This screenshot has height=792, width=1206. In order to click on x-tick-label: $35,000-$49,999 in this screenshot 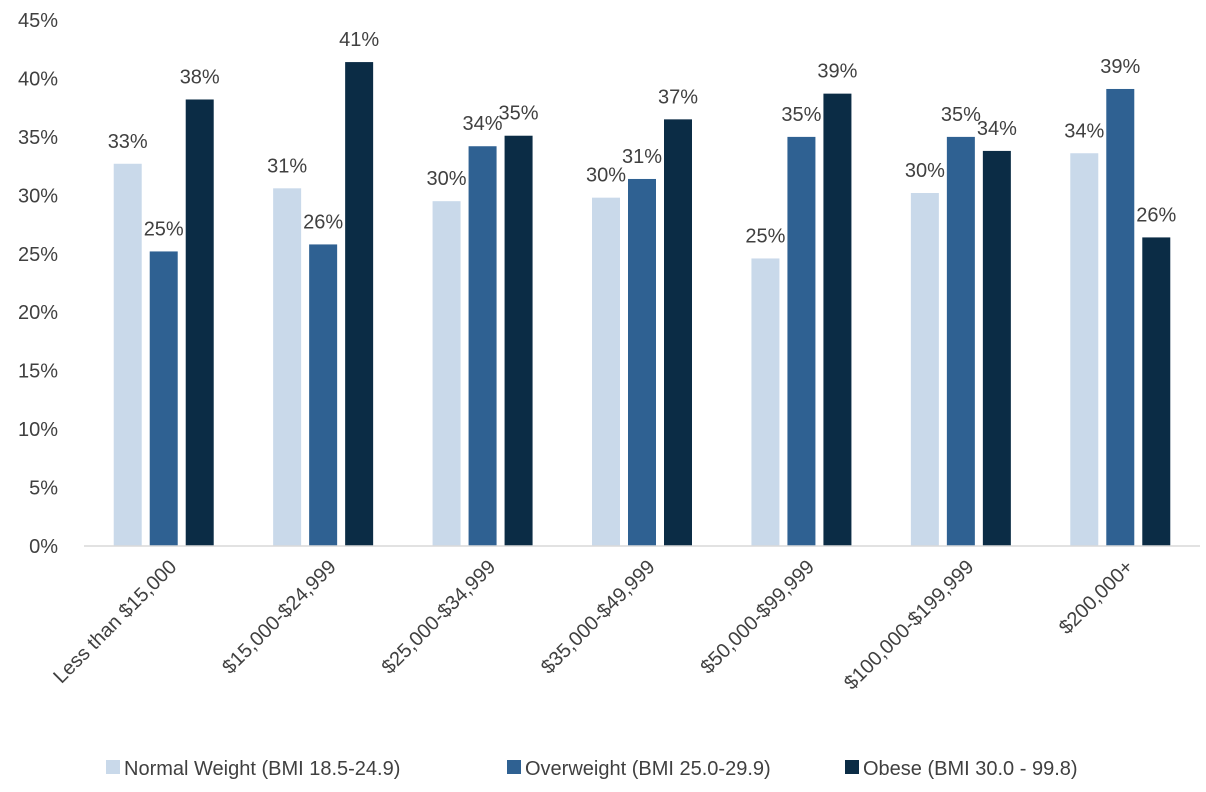, I will do `click(598, 617)`.